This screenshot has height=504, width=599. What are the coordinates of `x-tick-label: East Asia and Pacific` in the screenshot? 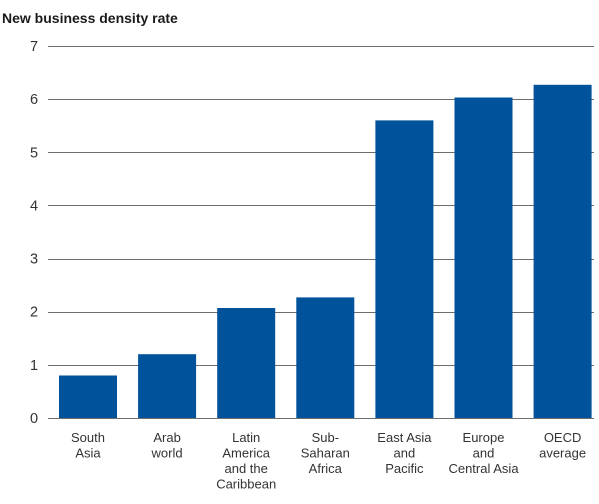 It's located at (404, 453).